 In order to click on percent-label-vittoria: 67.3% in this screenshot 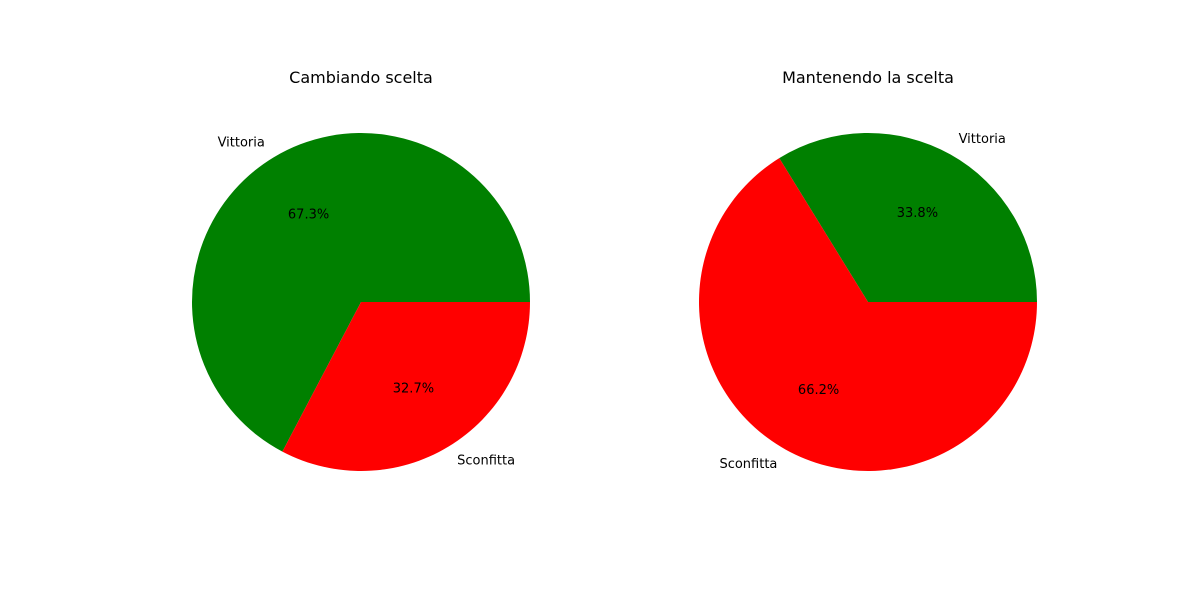, I will do `click(308, 215)`.